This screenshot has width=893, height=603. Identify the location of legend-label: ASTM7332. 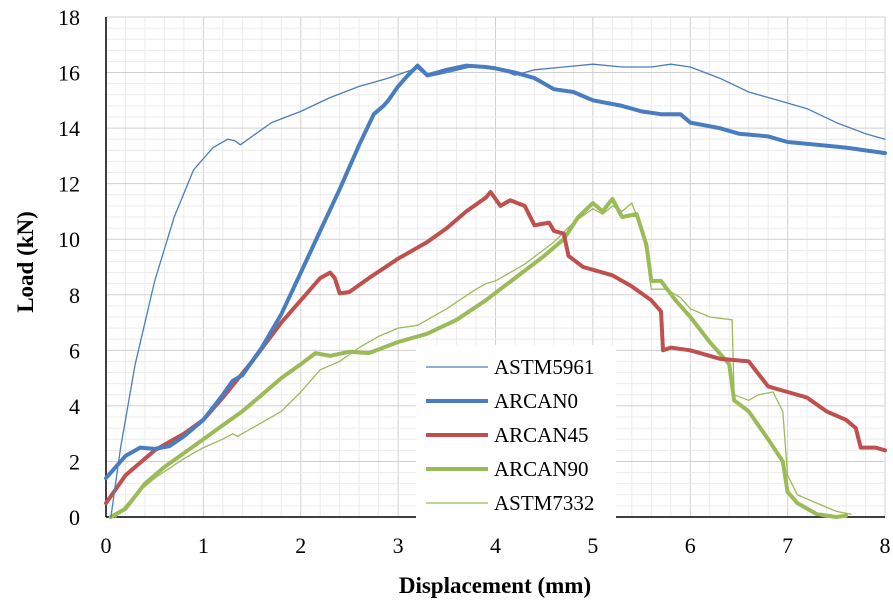
(544, 503).